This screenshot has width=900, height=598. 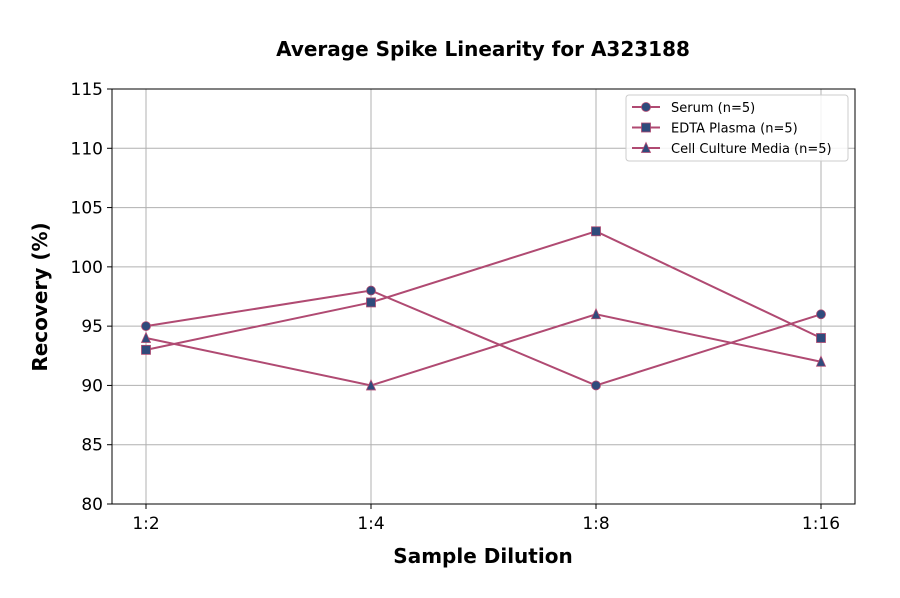 What do you see at coordinates (751, 149) in the screenshot?
I see `legend-label: Cell Culture Media (n=5)` at bounding box center [751, 149].